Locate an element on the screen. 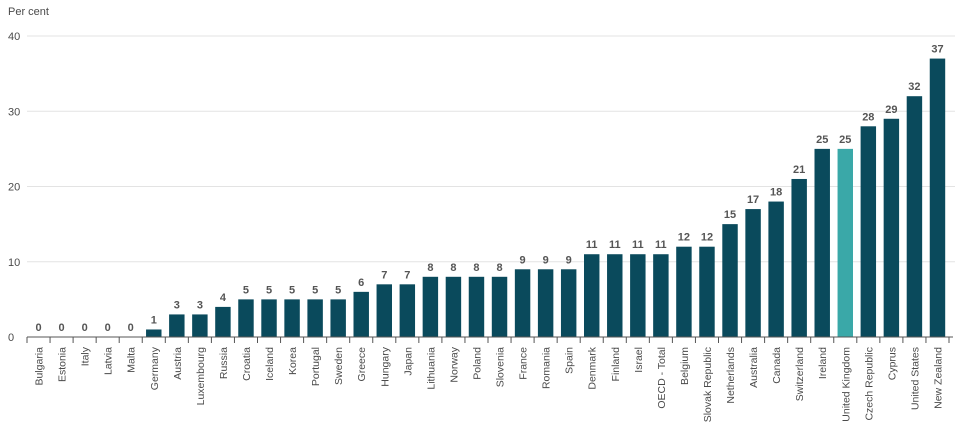  x-tick-label: Romania is located at coordinates (547, 368).